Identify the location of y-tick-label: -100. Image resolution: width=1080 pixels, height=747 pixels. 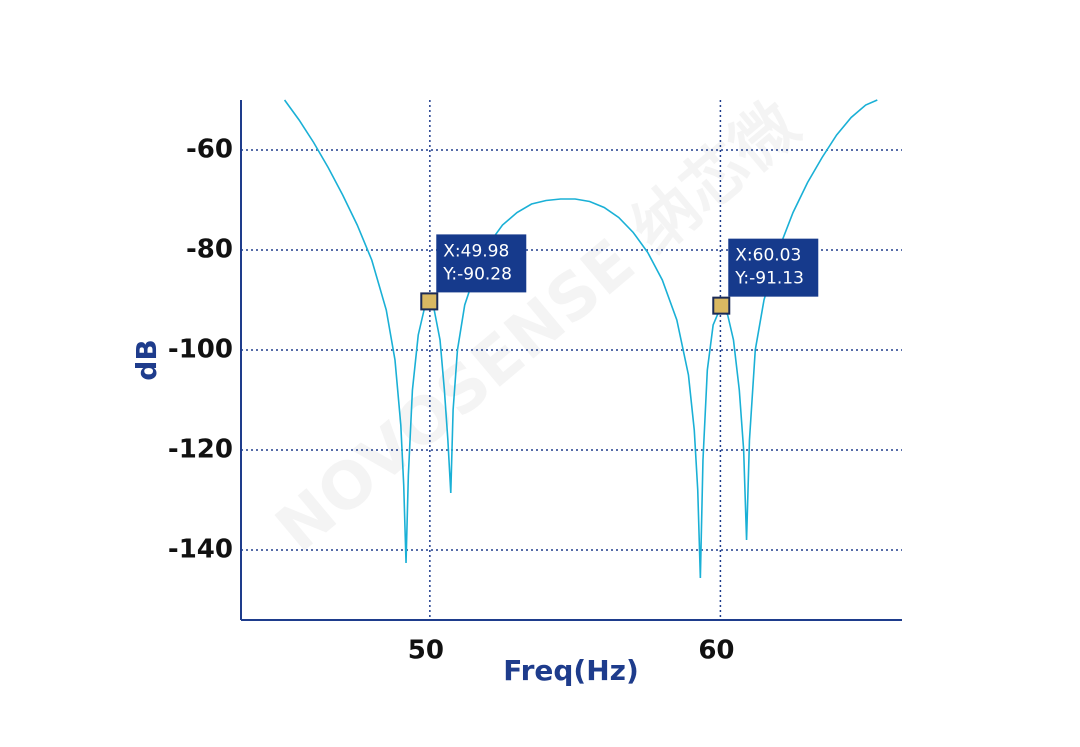
(200, 350).